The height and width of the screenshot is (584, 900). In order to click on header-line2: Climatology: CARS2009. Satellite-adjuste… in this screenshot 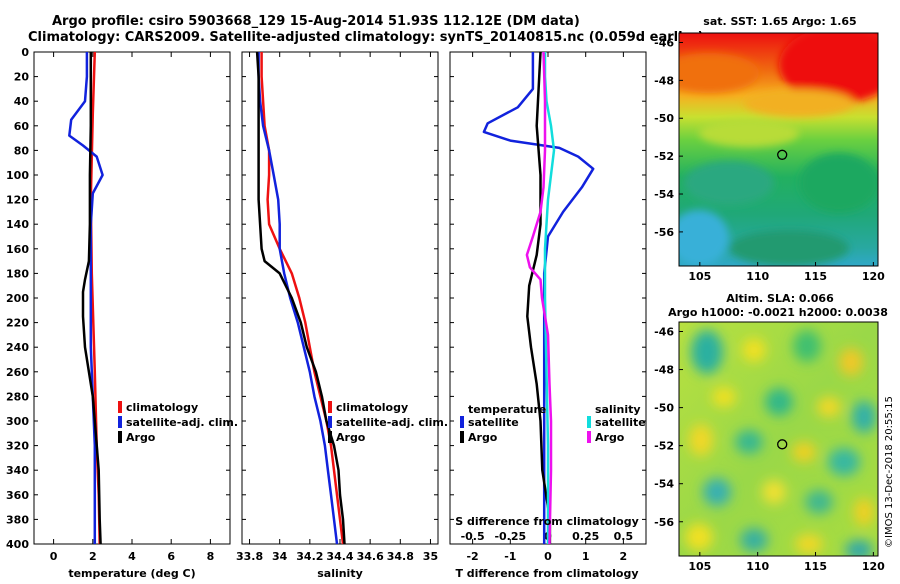, I will do `click(366, 37)`.